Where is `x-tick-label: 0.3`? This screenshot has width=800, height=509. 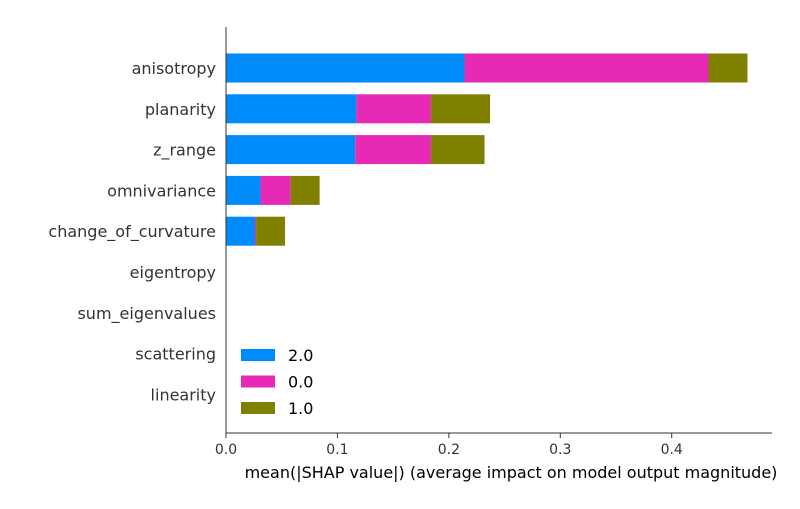 x-tick-label: 0.3 is located at coordinates (560, 450).